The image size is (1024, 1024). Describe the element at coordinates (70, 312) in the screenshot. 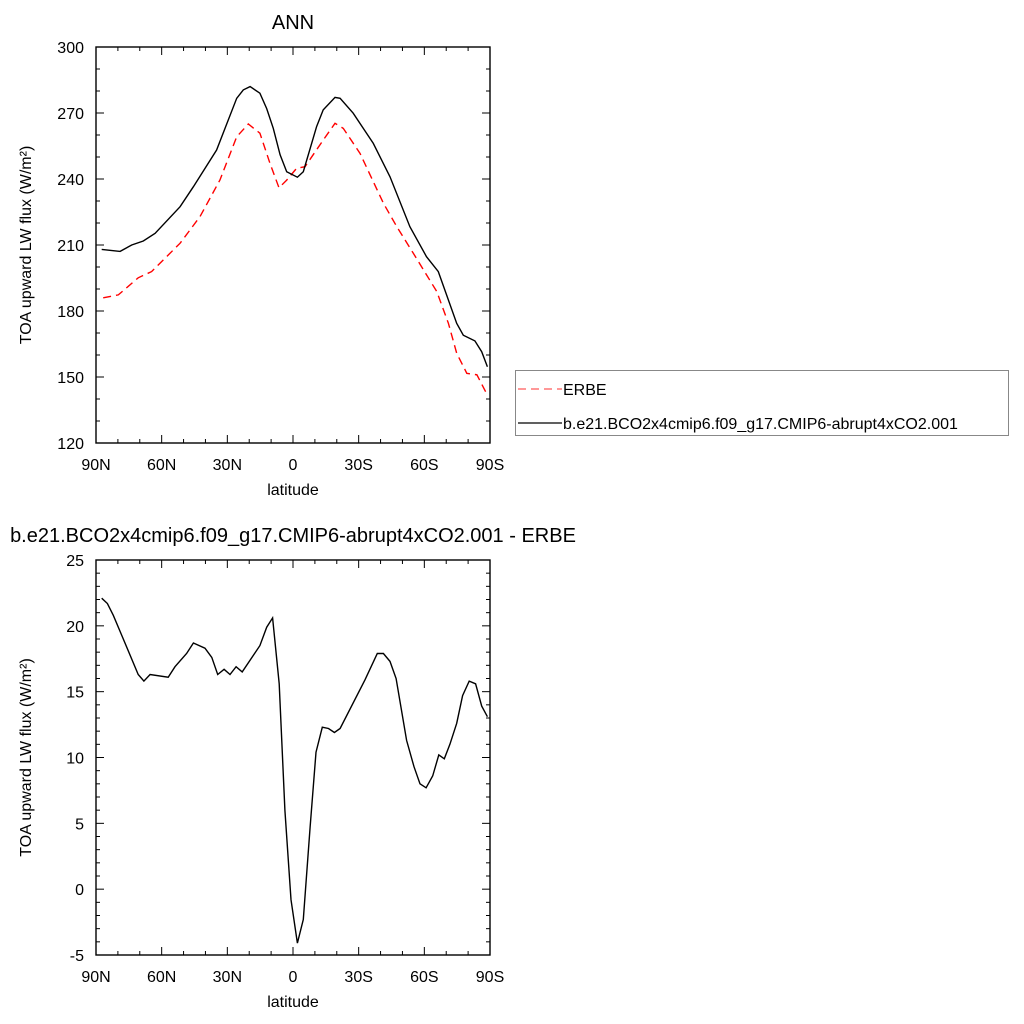

I see `y-tick-label: 180` at that location.